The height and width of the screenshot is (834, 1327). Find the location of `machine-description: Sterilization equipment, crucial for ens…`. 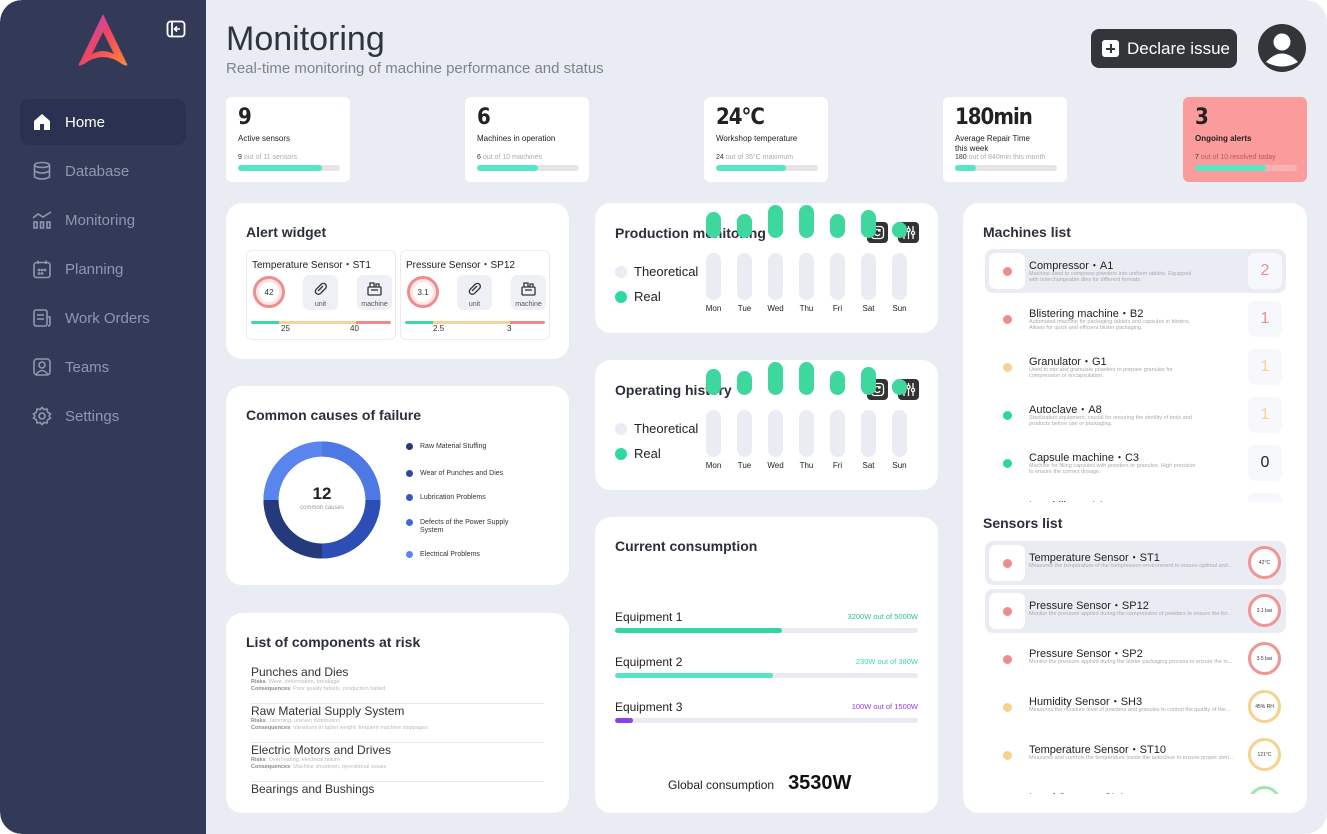

machine-description: Sterilization equipment, crucial for ens… is located at coordinates (1110, 421).